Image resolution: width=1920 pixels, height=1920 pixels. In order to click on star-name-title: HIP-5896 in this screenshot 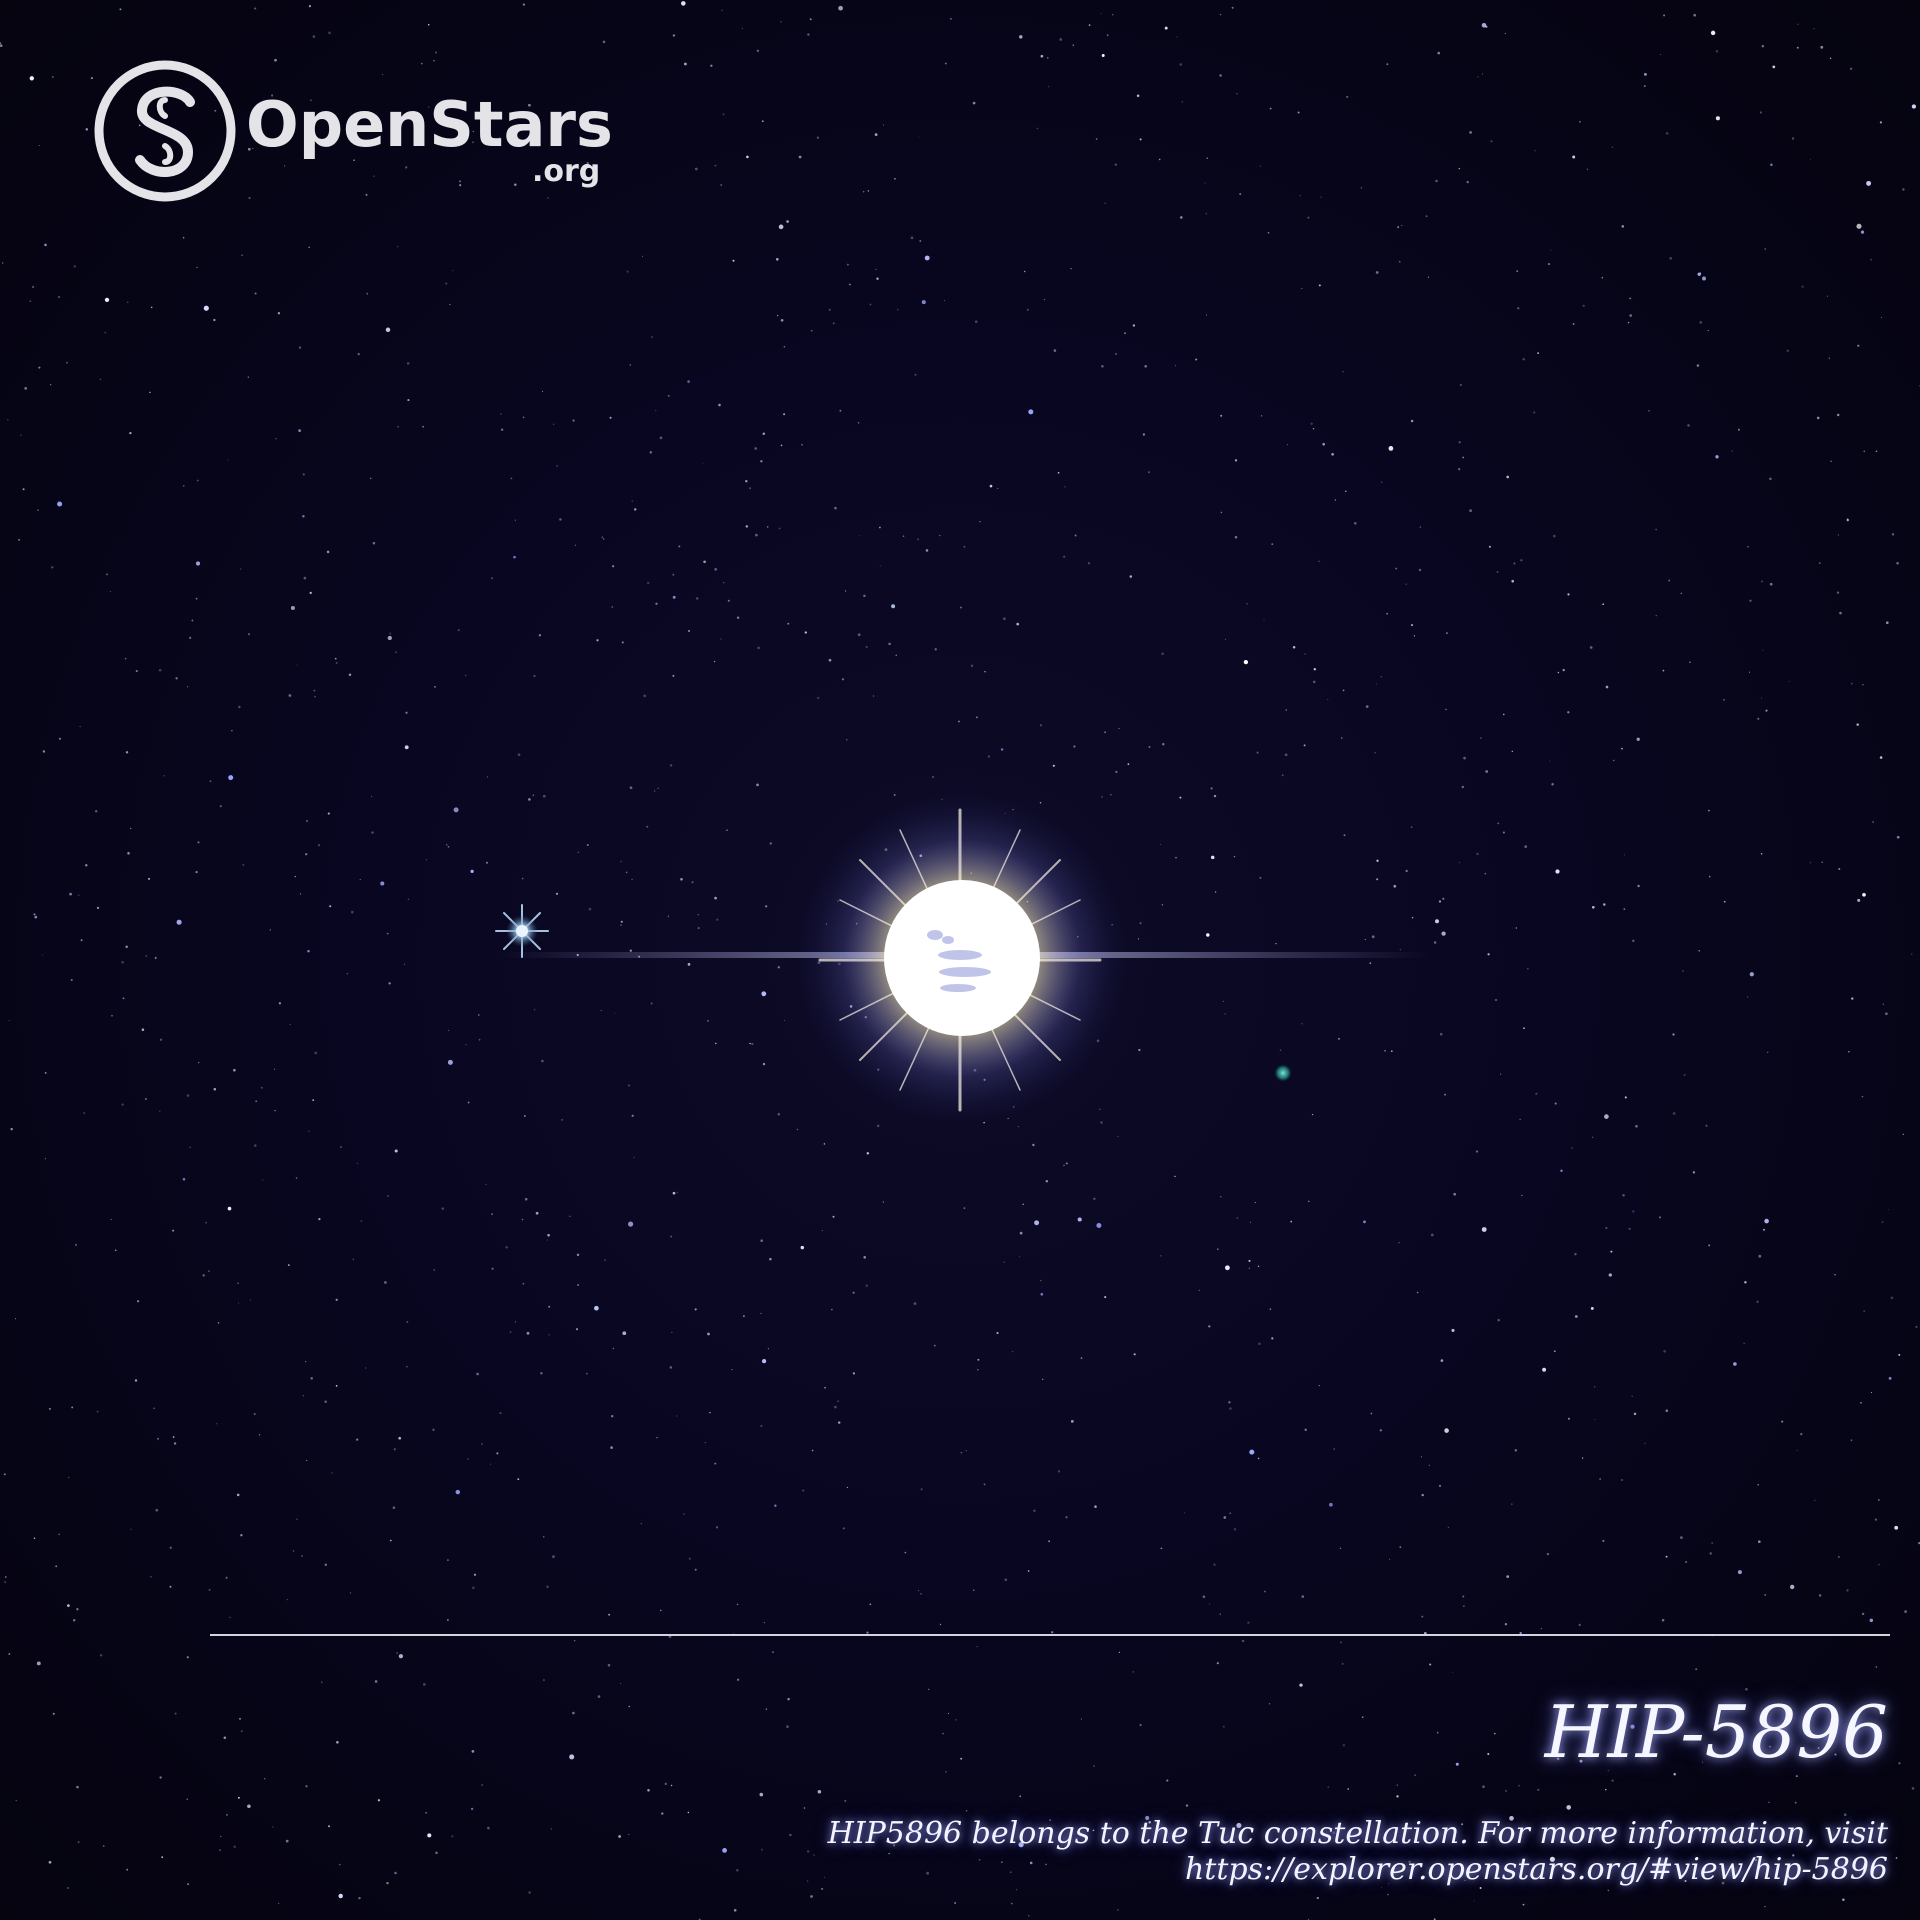, I will do `click(1716, 1732)`.